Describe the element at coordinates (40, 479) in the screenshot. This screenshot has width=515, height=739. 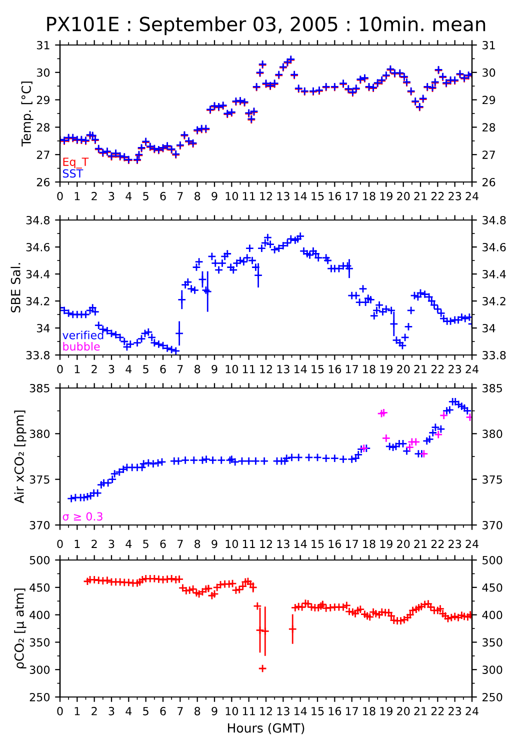
I see `y-tick-label: 375` at that location.